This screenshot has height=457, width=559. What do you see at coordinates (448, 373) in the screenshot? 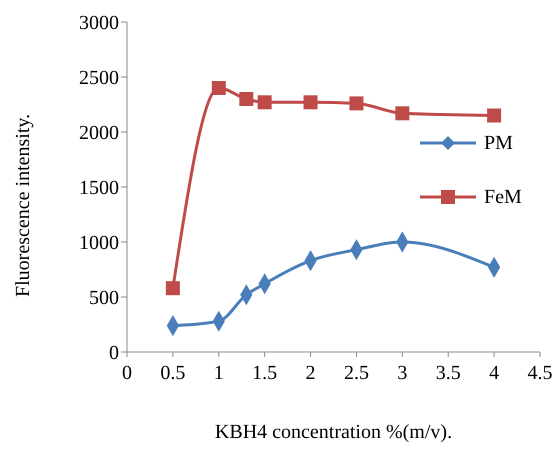
I see `x-tick-label: 3.5` at bounding box center [448, 373].